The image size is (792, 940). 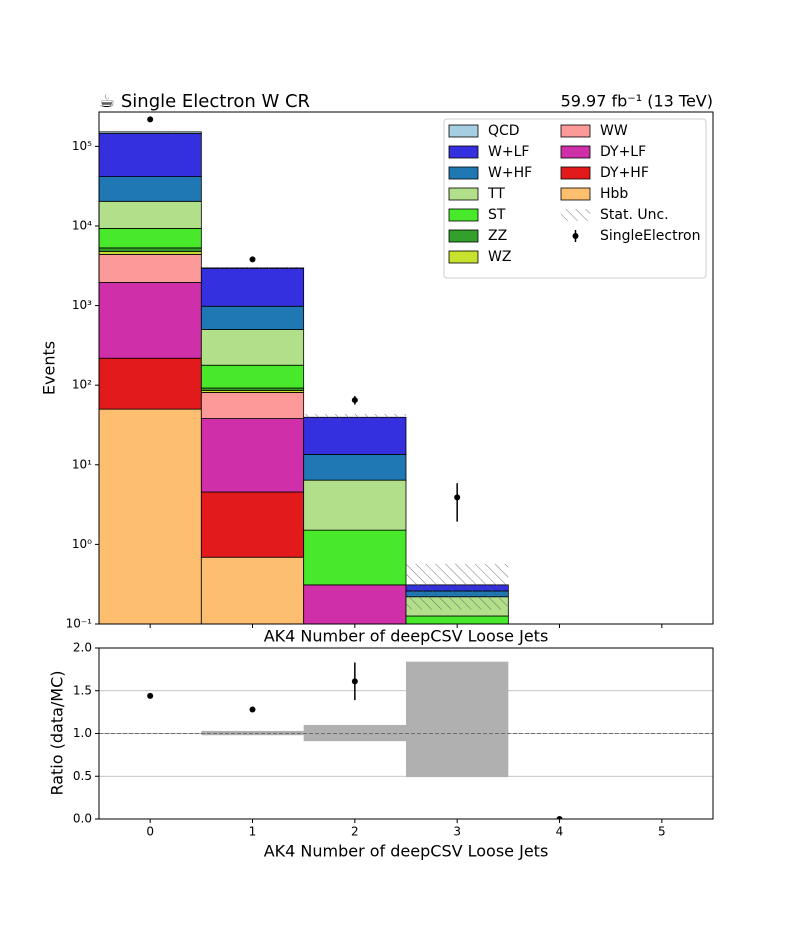 What do you see at coordinates (82, 385) in the screenshot?
I see `y-tick-label: 10²` at bounding box center [82, 385].